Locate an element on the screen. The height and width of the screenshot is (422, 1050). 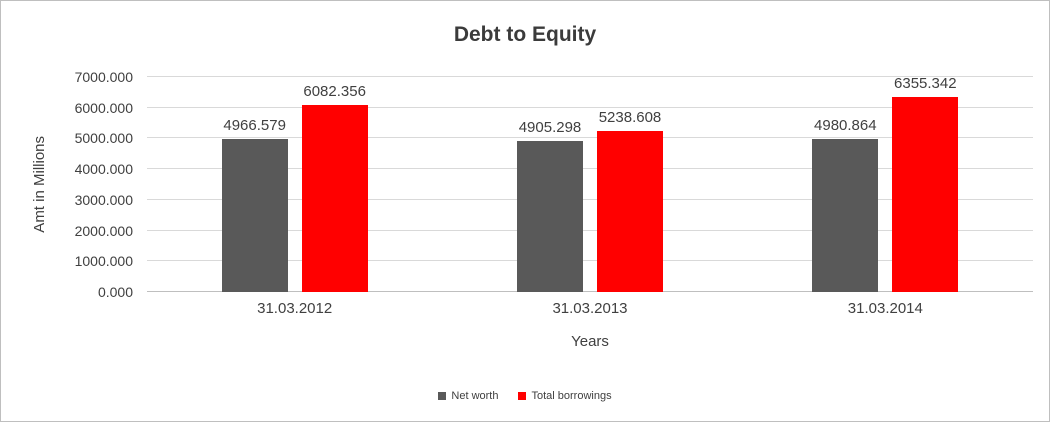
y-tick-label: 5000.000 is located at coordinates (103, 138).